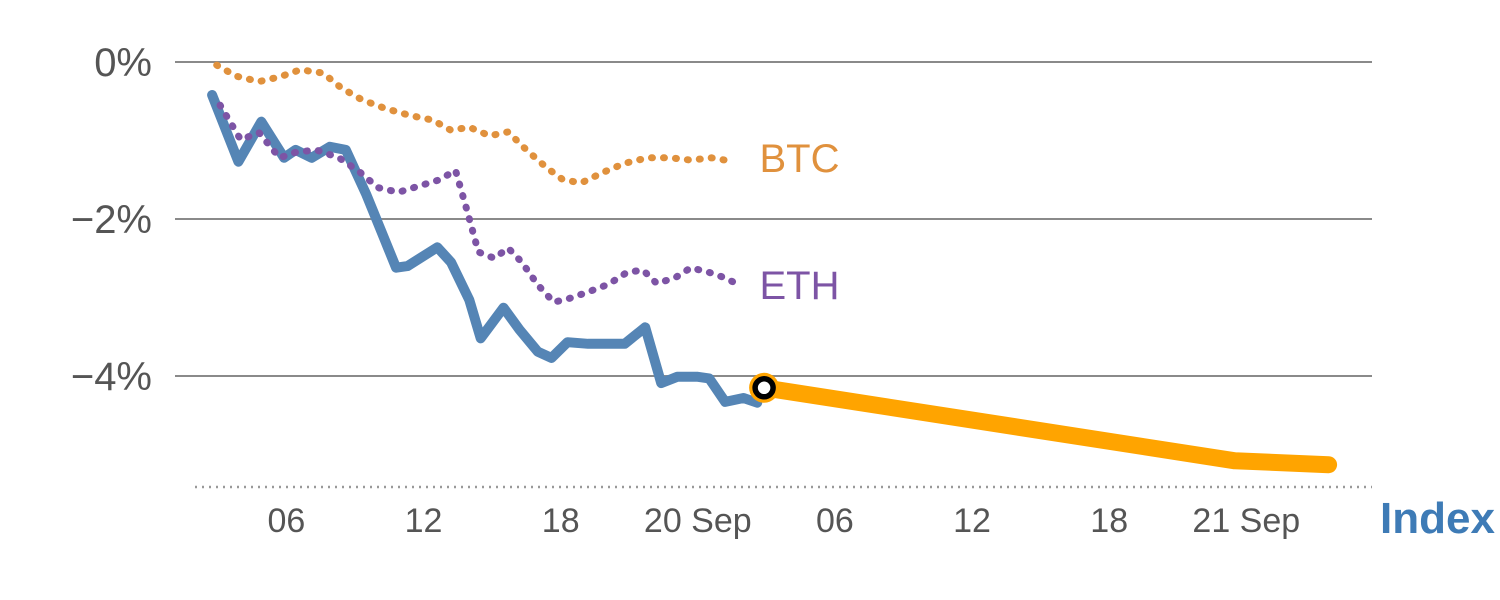 This screenshot has width=1500, height=600. Describe the element at coordinates (1437, 518) in the screenshot. I see `x-axis-label-index: Index` at that location.